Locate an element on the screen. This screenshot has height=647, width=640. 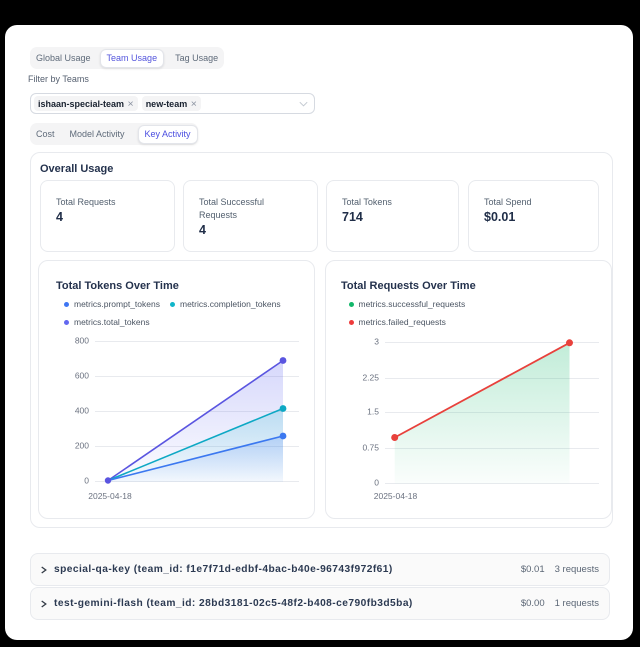
svg-text: 3 is located at coordinates (376, 342).